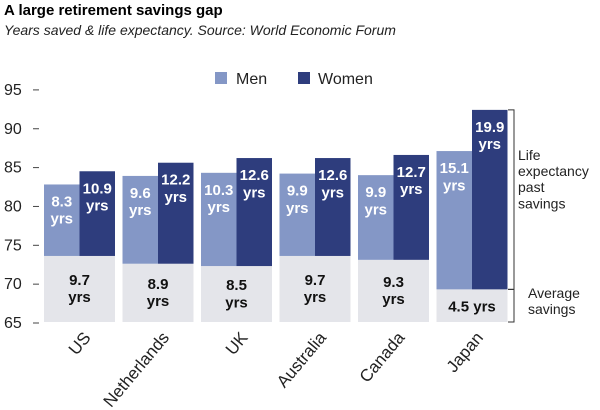  Describe the element at coordinates (345, 79) in the screenshot. I see `legend-label-women: Women` at that location.